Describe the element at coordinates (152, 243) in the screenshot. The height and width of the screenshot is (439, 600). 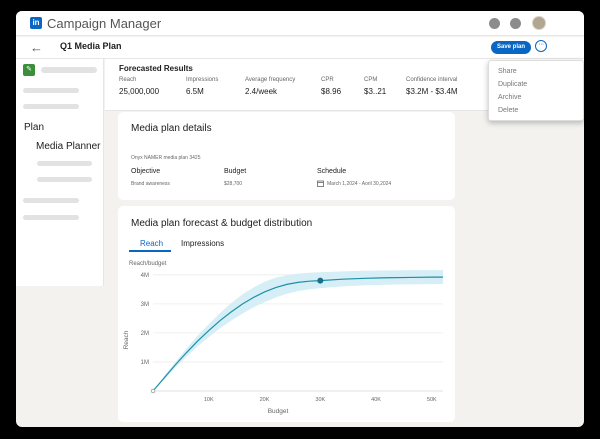
I see `tab-reach: Reach` at that location.